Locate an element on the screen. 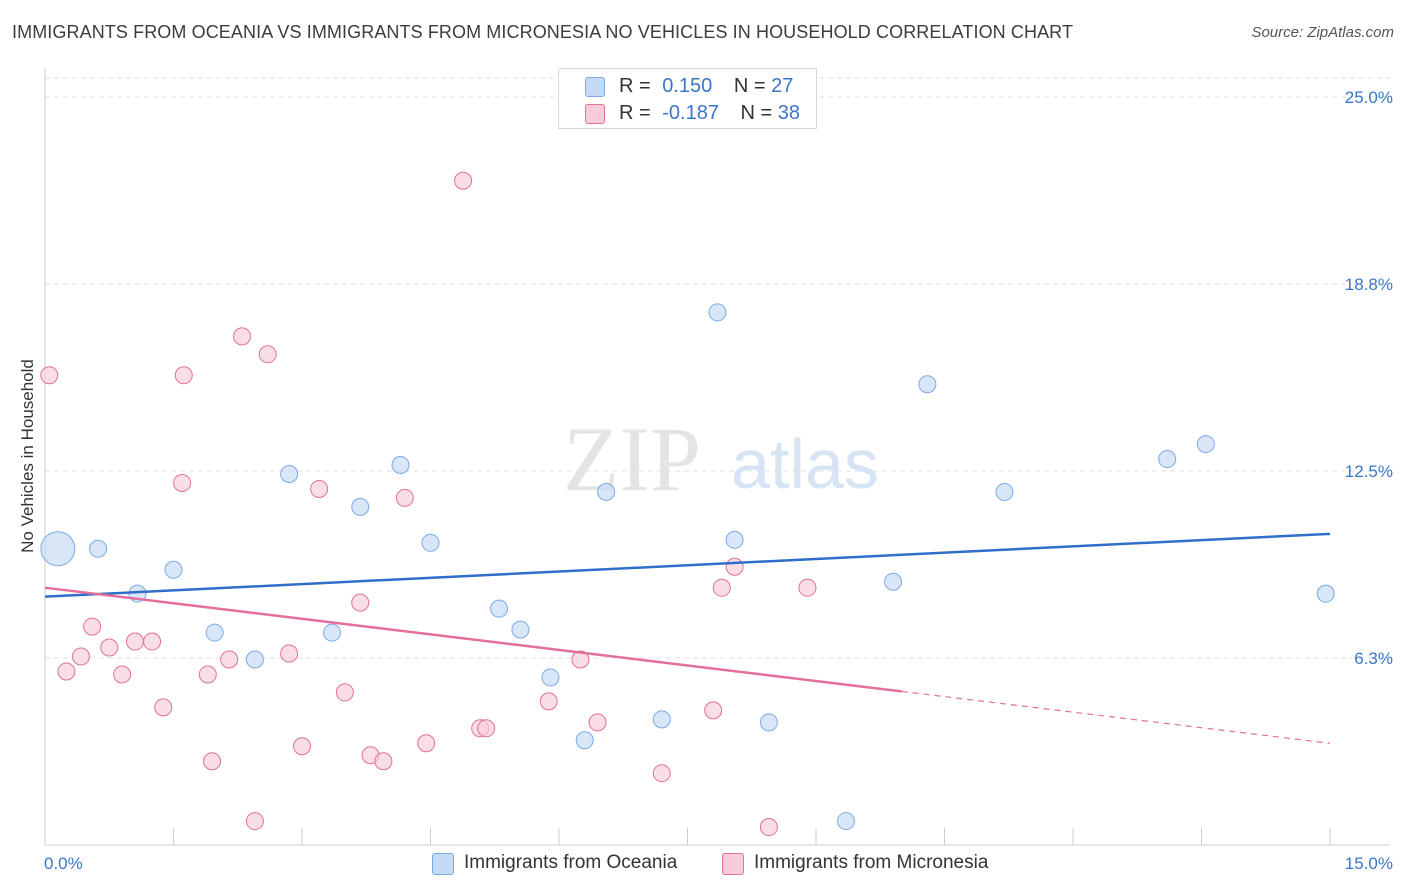 This screenshot has height=892, width=1406. watermark-zip: ZIP is located at coordinates (632, 459).